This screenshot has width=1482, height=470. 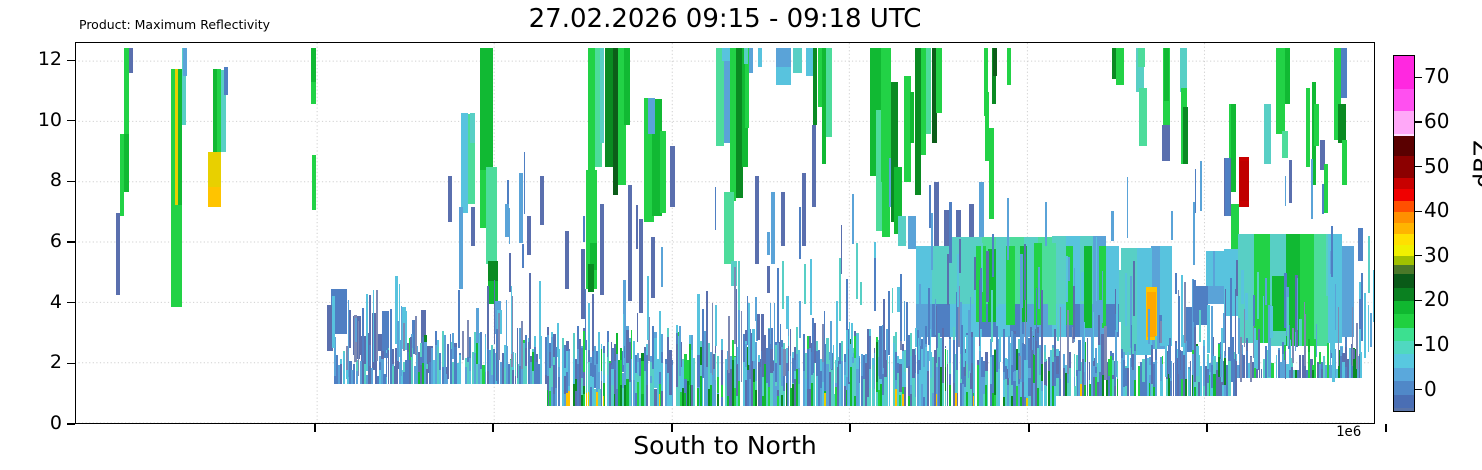 What do you see at coordinates (725, 445) in the screenshot?
I see `x-axis-label: South to North` at bounding box center [725, 445].